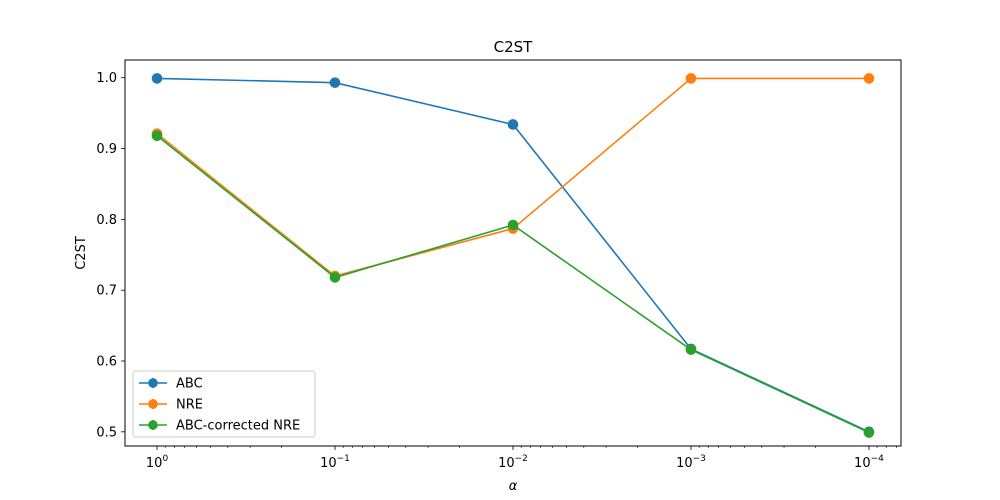 This screenshot has width=1000, height=500. Describe the element at coordinates (878, 459) in the screenshot. I see `x-tick-label-exponent: −4` at that location.